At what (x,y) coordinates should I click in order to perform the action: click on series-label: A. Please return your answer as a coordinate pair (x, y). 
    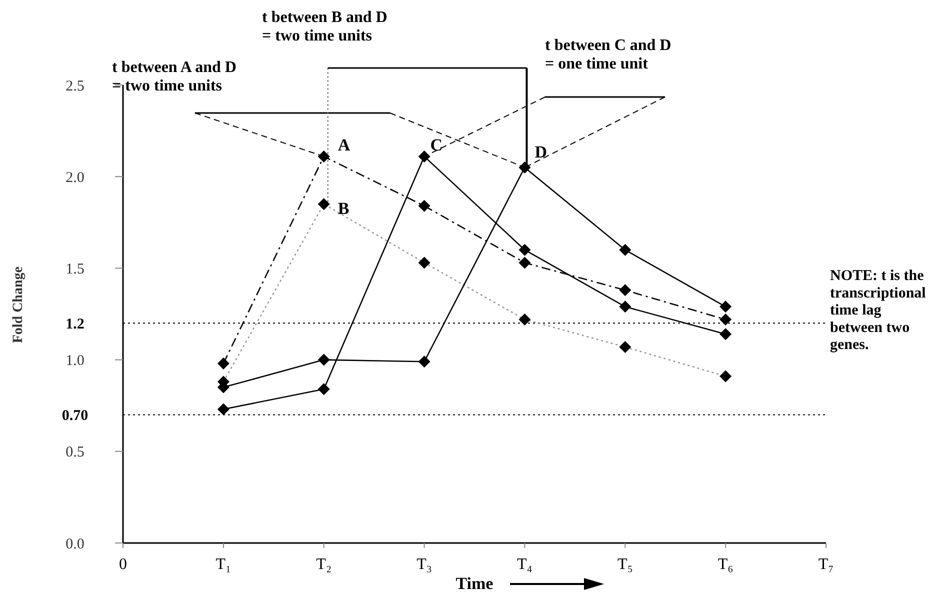
    Looking at the image, I should click on (344, 144).